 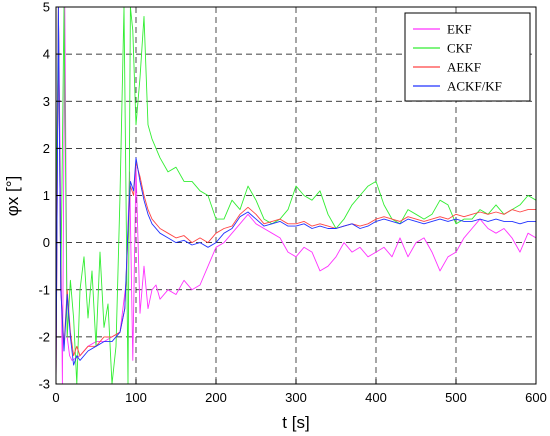 I want to click on x-tick-label: 500, so click(x=456, y=397).